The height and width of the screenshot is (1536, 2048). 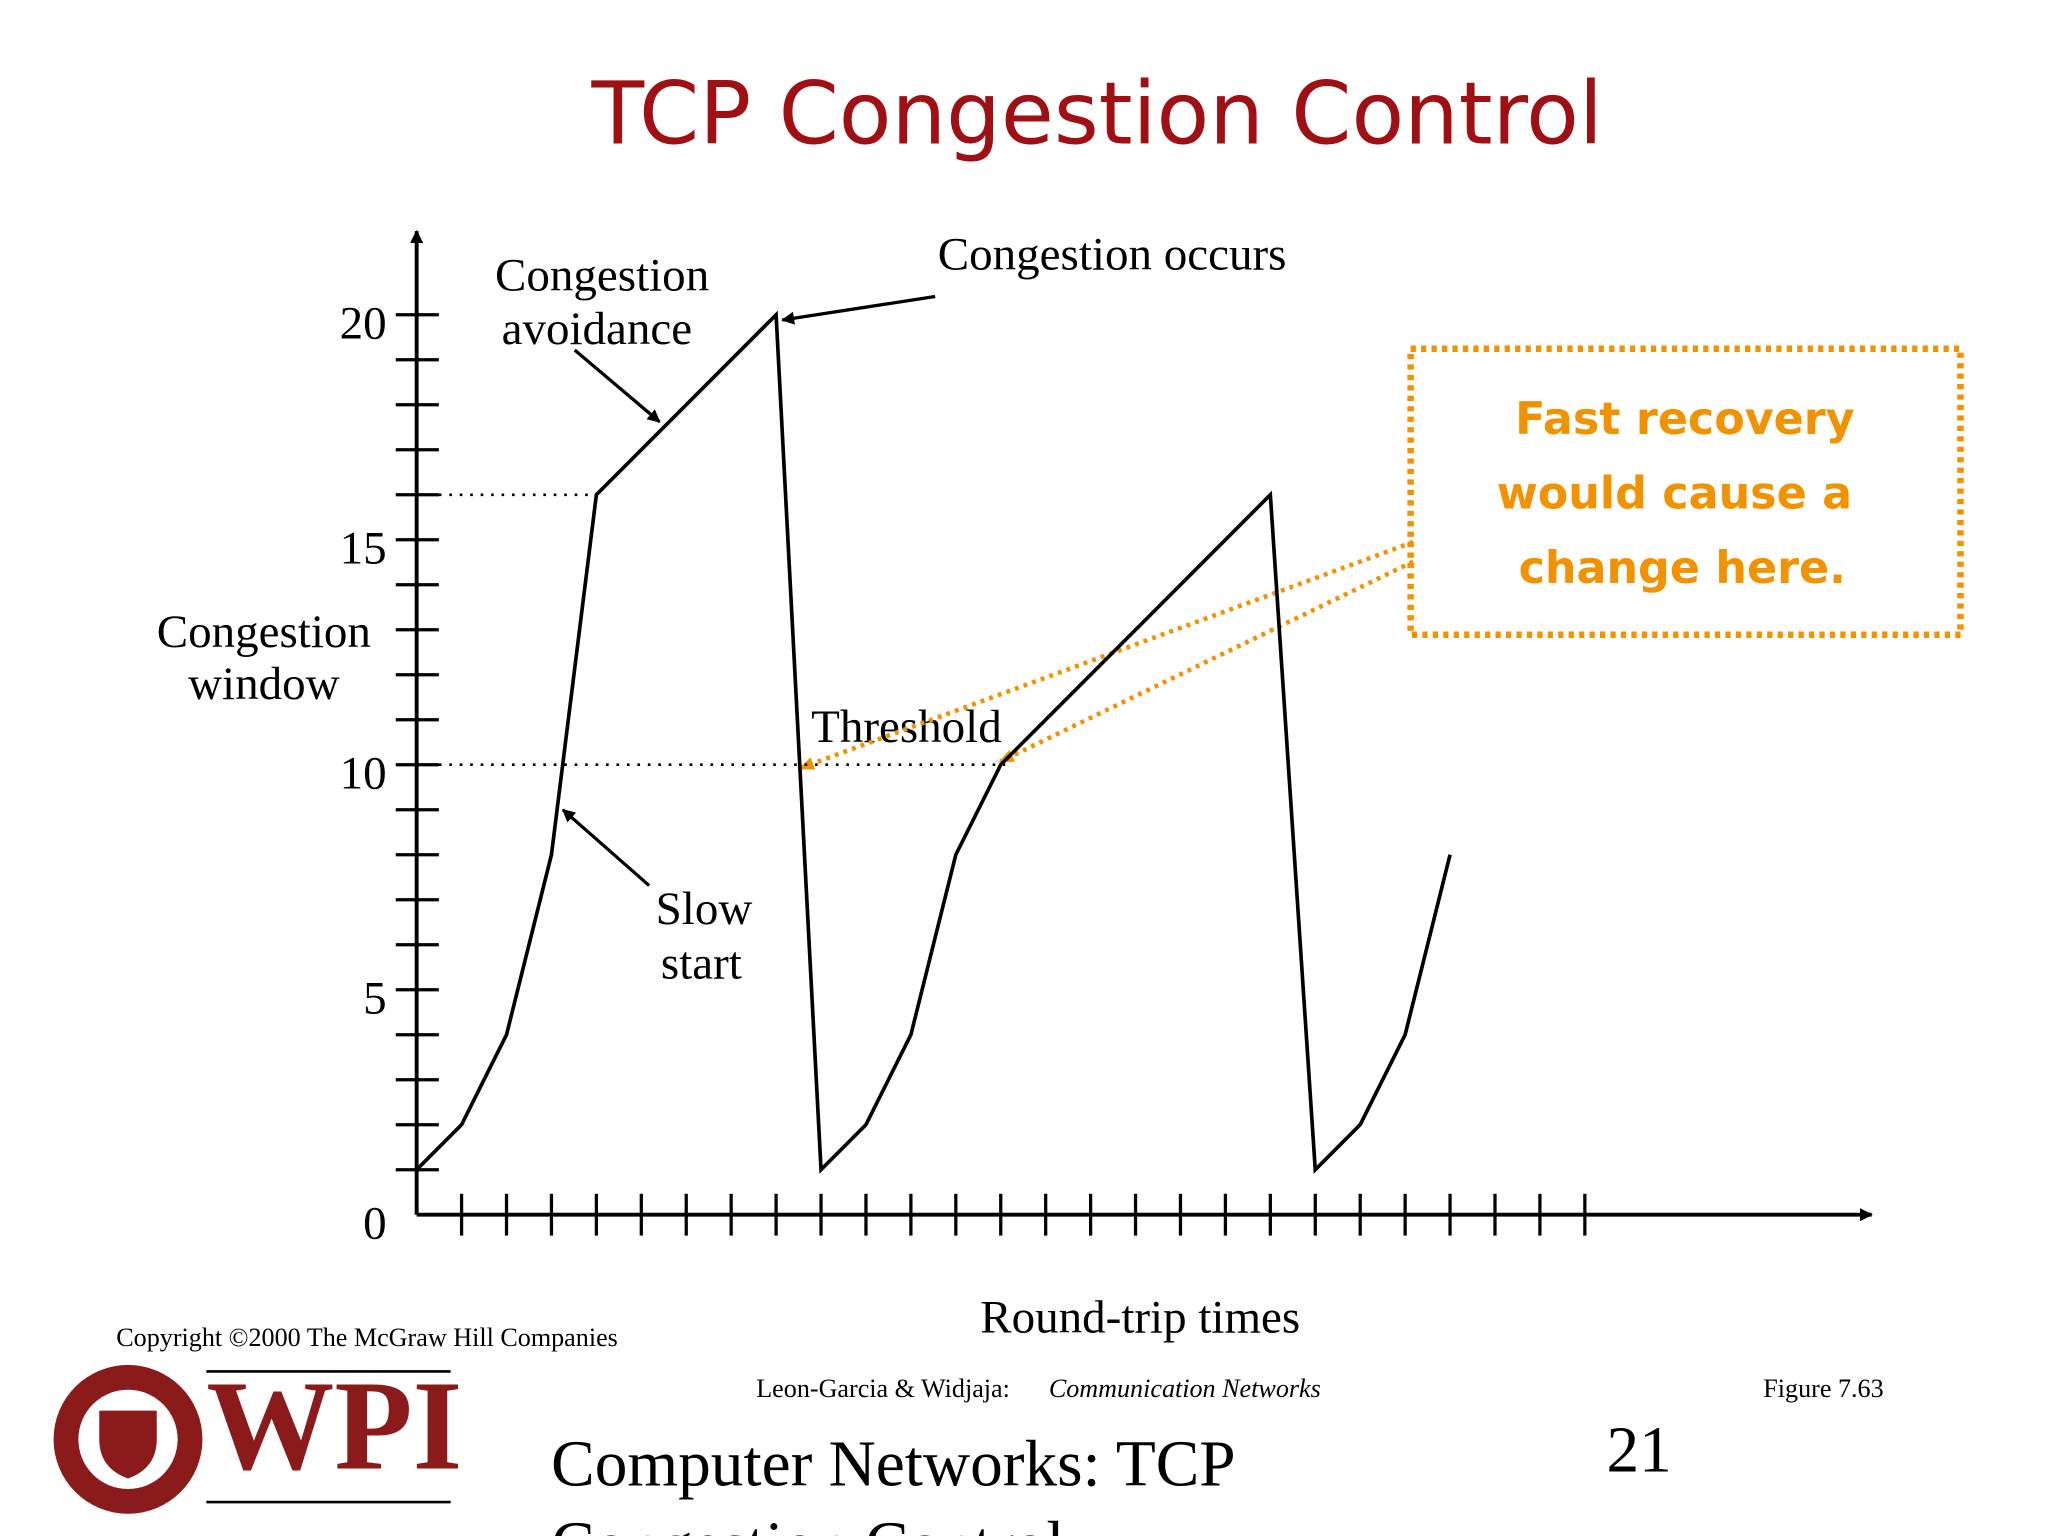 What do you see at coordinates (375, 999) in the screenshot?
I see `y-tick-label: 5` at bounding box center [375, 999].